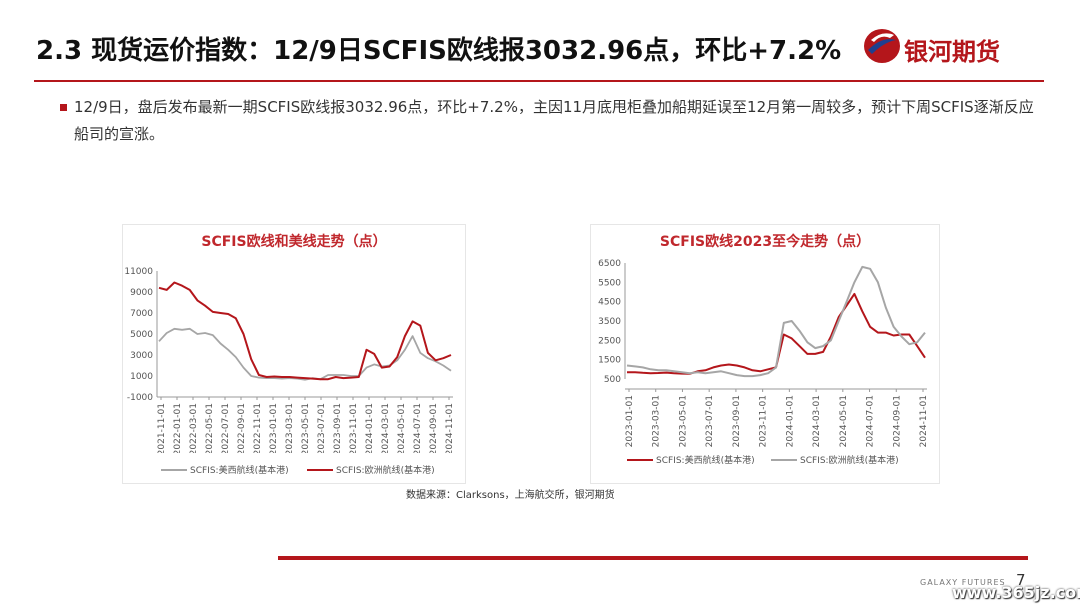 This screenshot has width=1080, height=608. Describe the element at coordinates (609, 303) in the screenshot. I see `y-tick-label: 4500` at that location.